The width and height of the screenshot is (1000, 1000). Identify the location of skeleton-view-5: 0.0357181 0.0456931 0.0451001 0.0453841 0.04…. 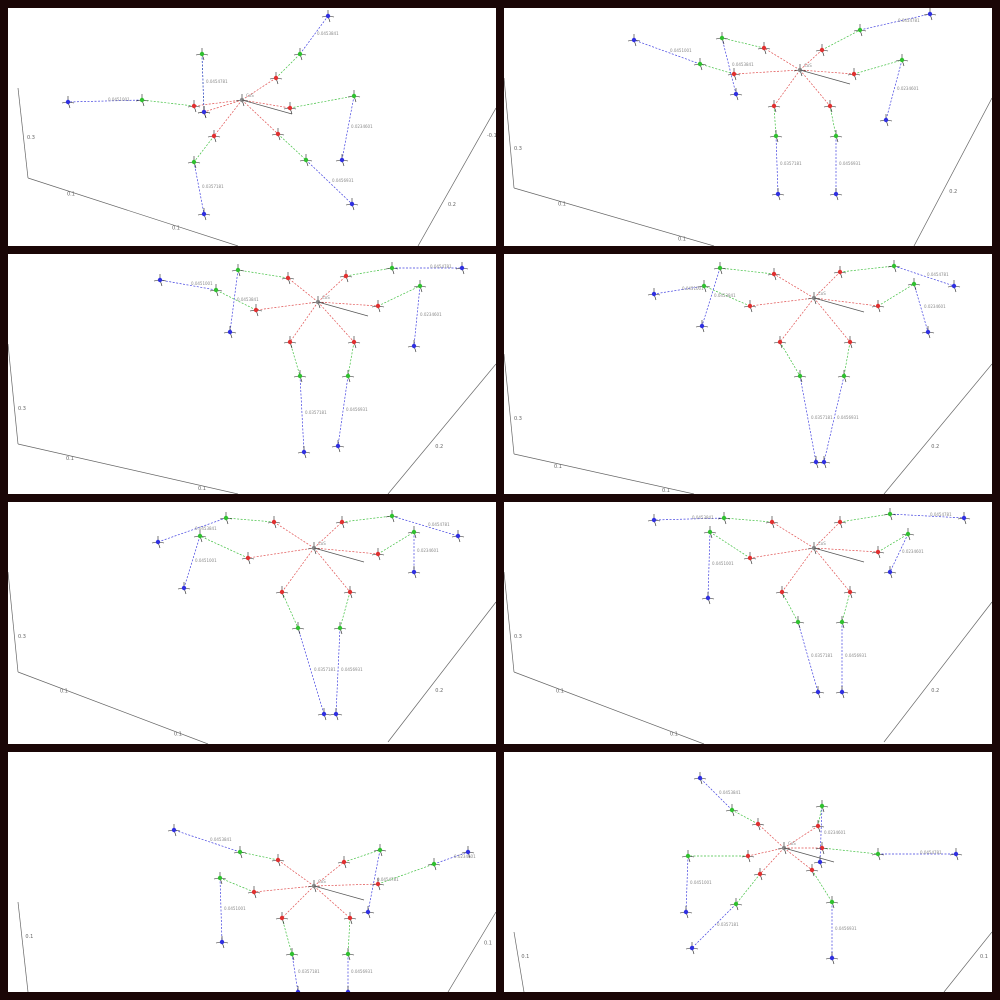
(252, 627).